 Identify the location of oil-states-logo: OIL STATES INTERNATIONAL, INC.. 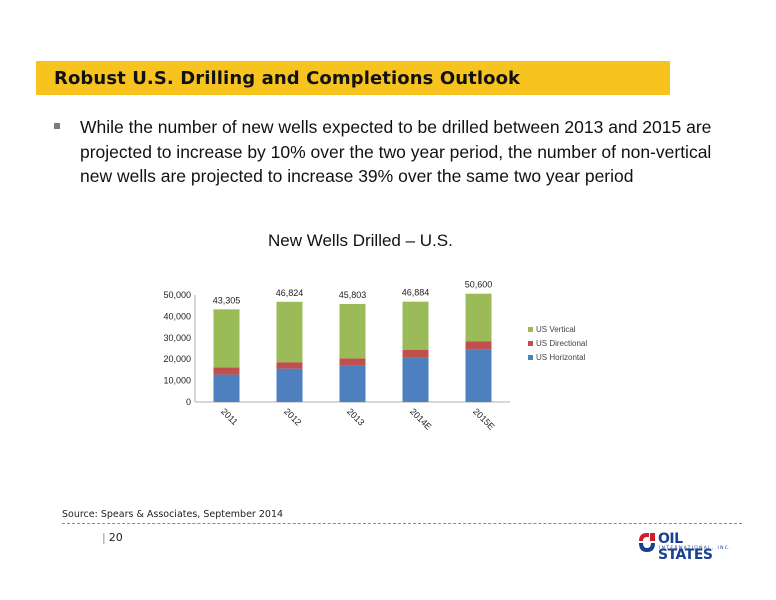
(683, 546).